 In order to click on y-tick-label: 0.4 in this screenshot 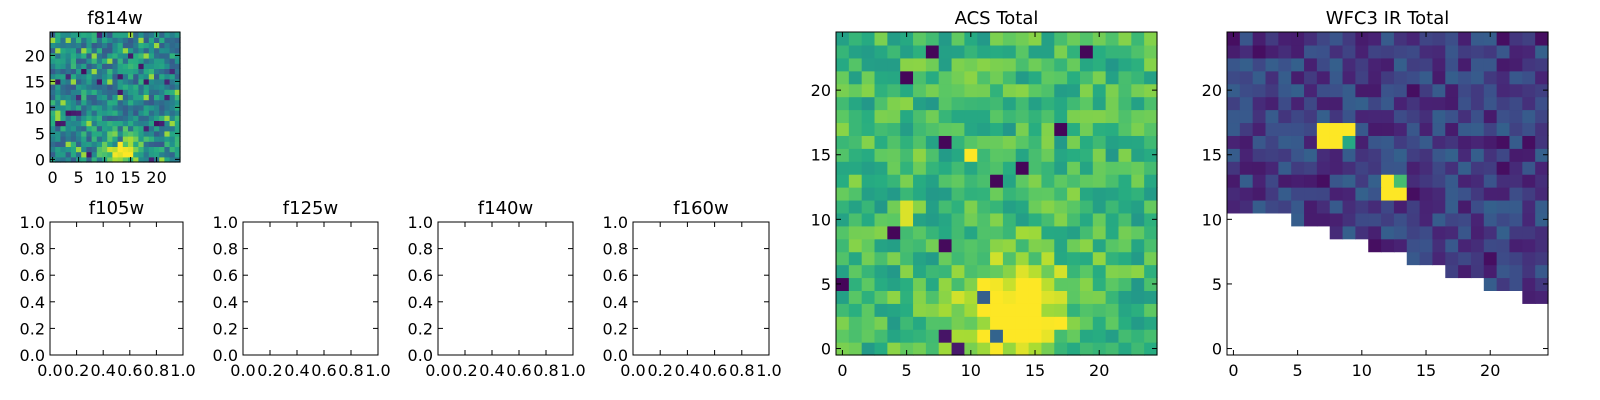, I will do `click(225, 302)`.